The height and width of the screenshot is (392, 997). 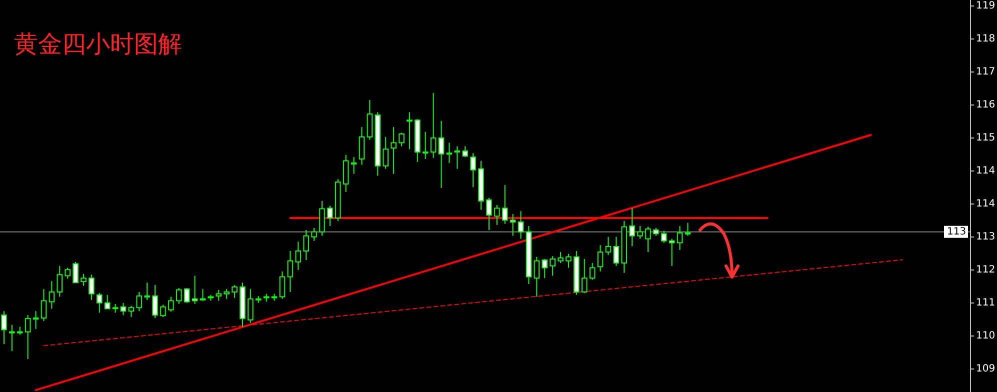 I want to click on annotation: 113, so click(x=956, y=232).